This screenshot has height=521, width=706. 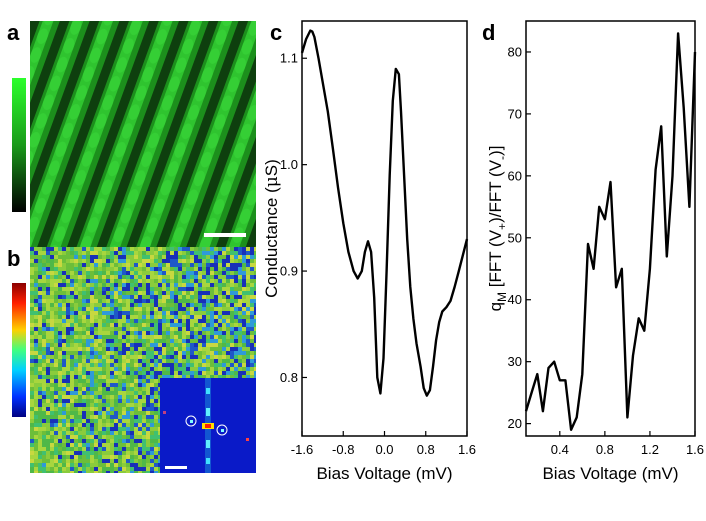 I want to click on y-axis-label: qM [FFT (V+)/FFT (V-)], so click(x=497, y=229).